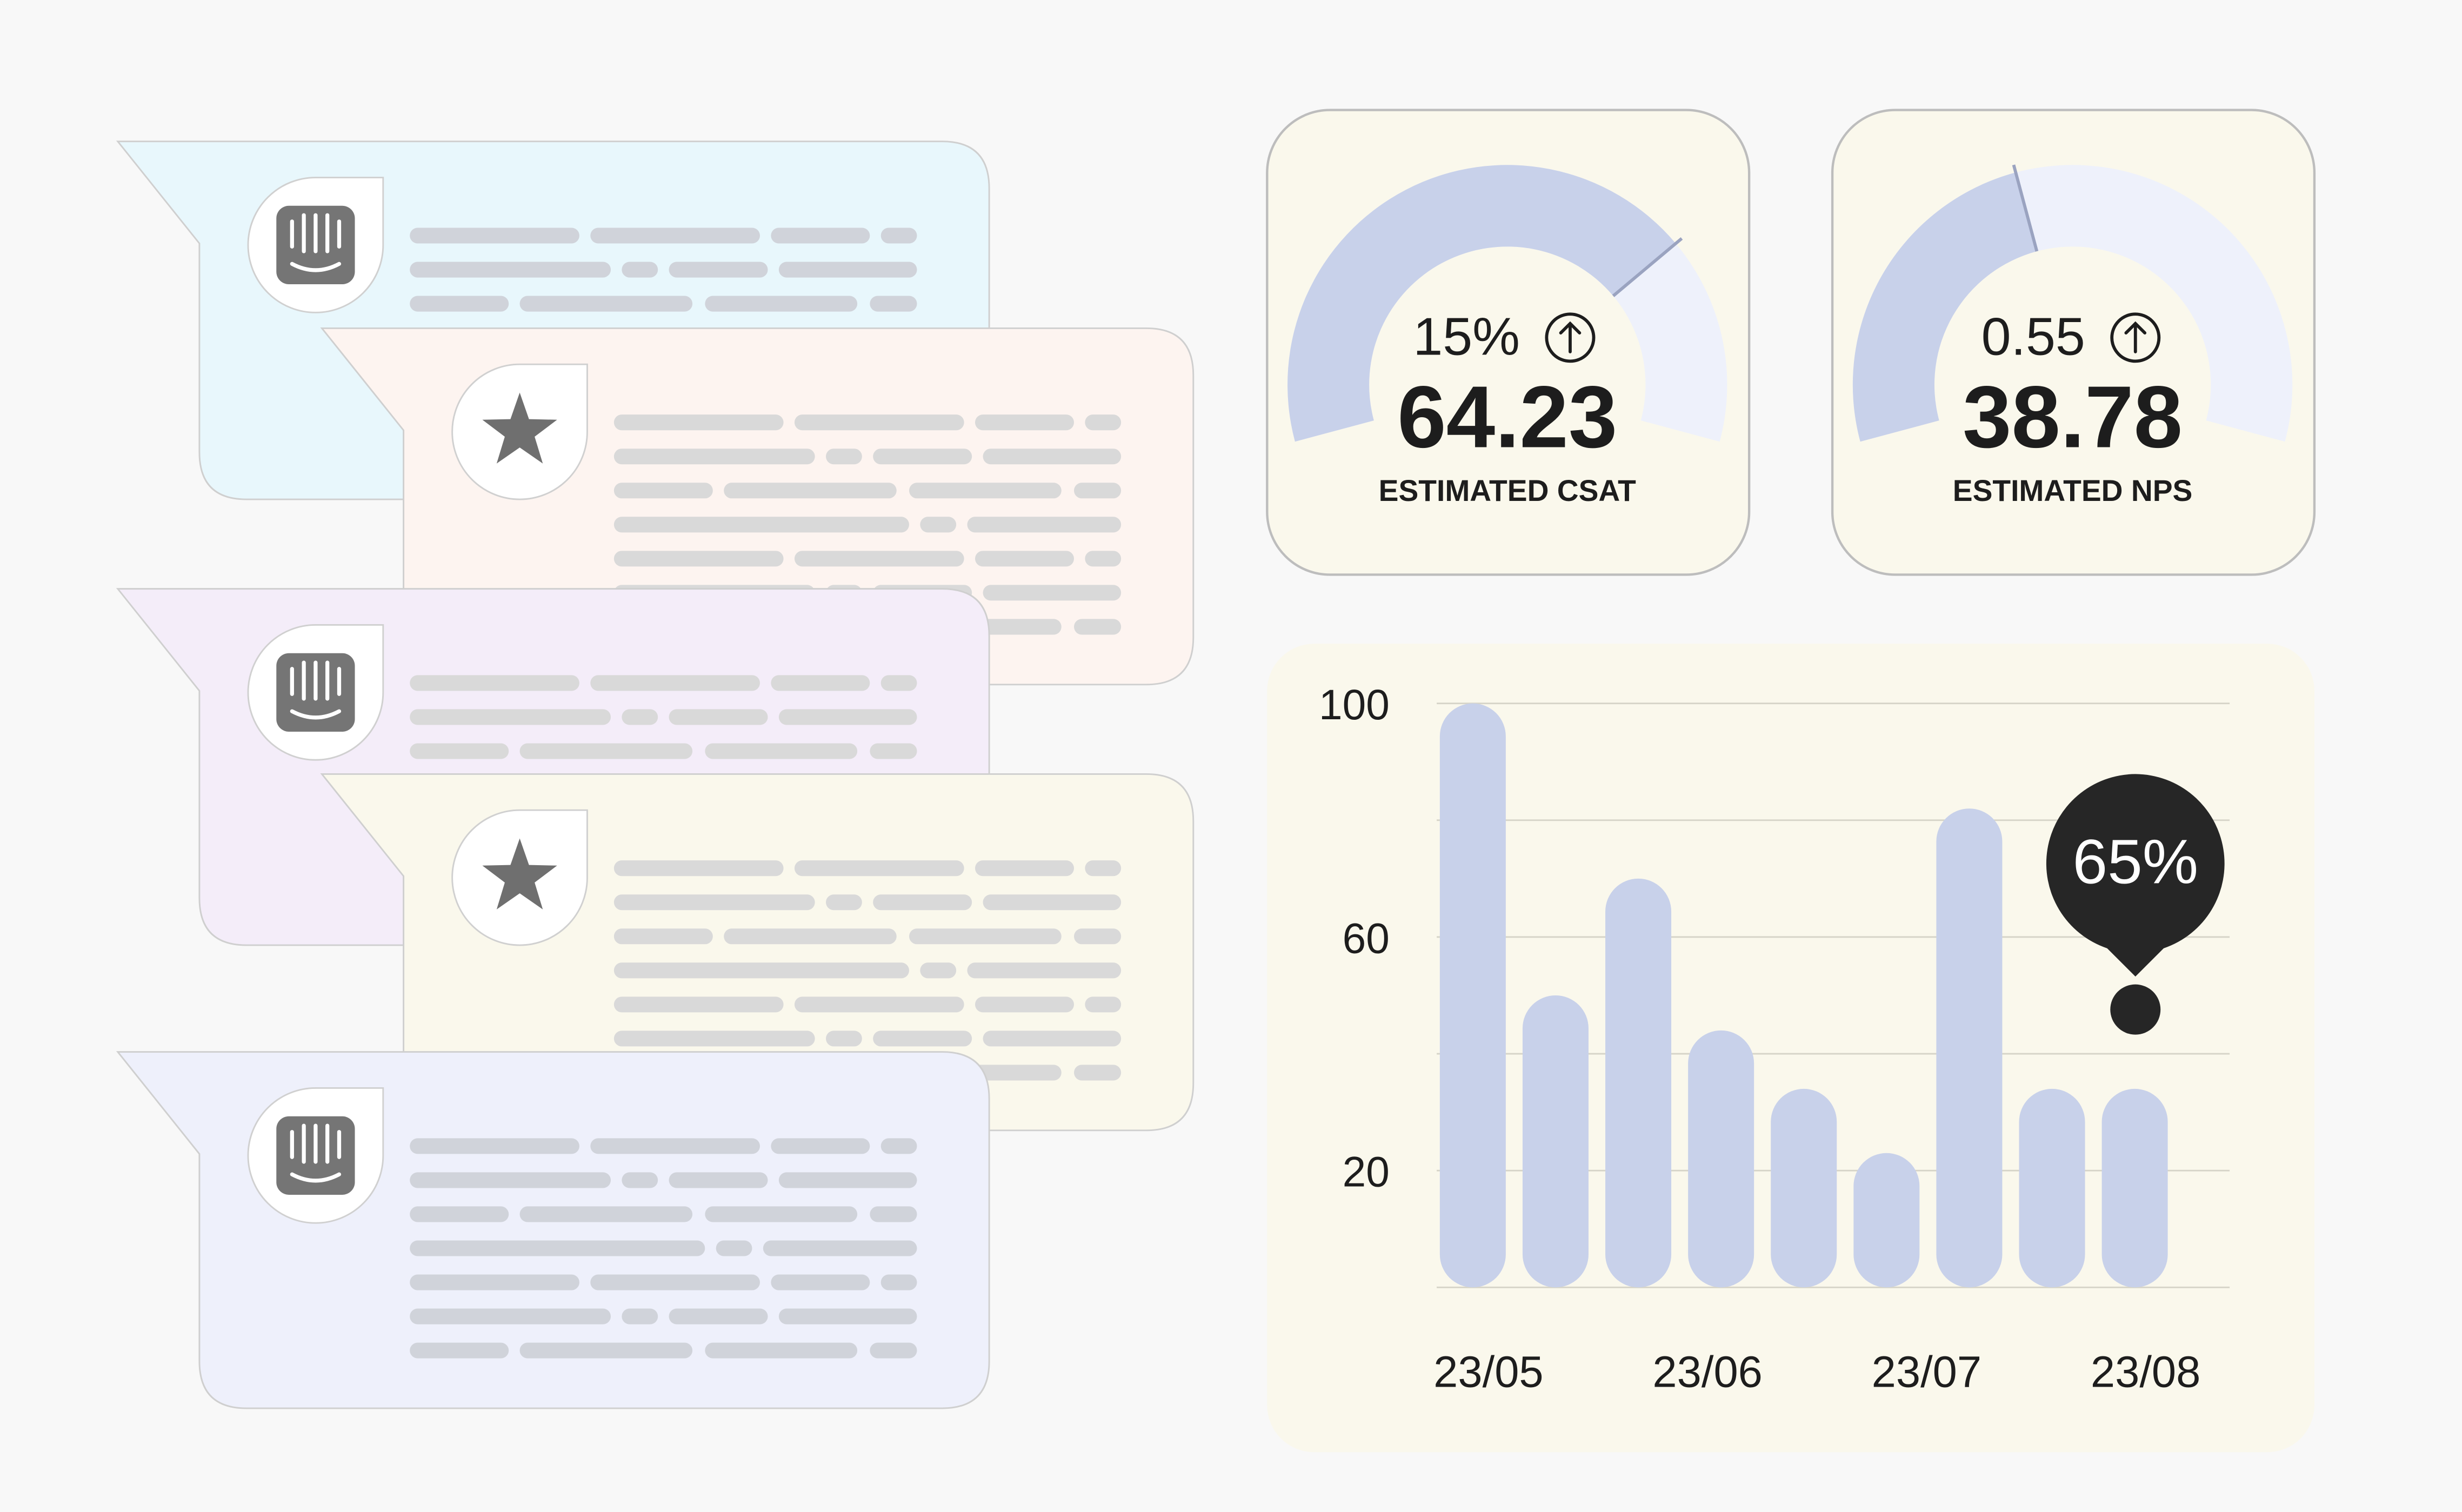 The width and height of the screenshot is (2462, 1512). I want to click on x-tick-label: 23/08, so click(2146, 1371).